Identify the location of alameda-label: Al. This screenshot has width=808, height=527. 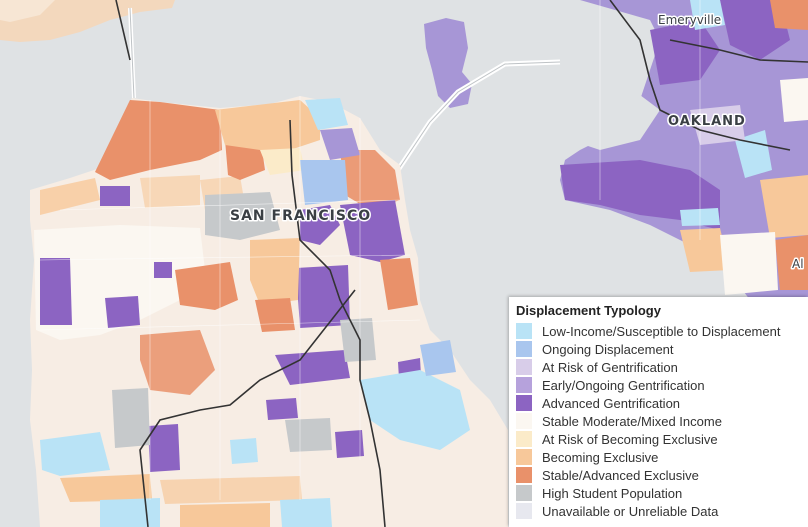
(798, 264).